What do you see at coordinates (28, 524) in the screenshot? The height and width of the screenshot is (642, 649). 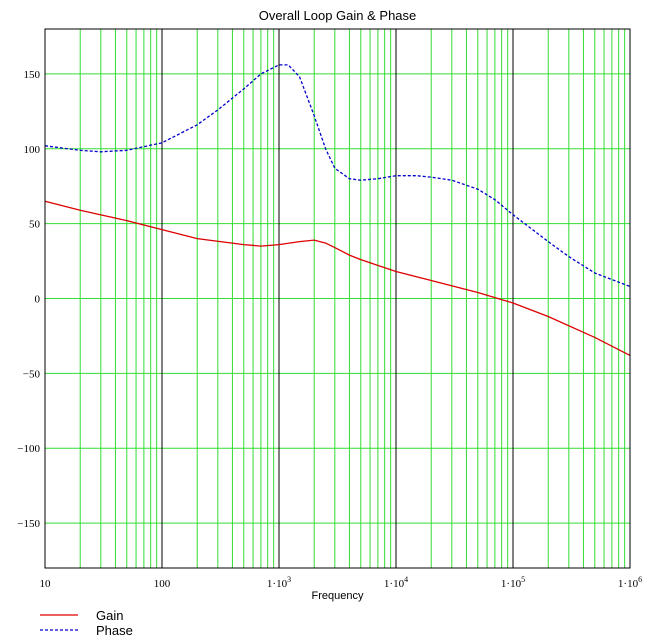 I see `y-tick-label: −150` at bounding box center [28, 524].